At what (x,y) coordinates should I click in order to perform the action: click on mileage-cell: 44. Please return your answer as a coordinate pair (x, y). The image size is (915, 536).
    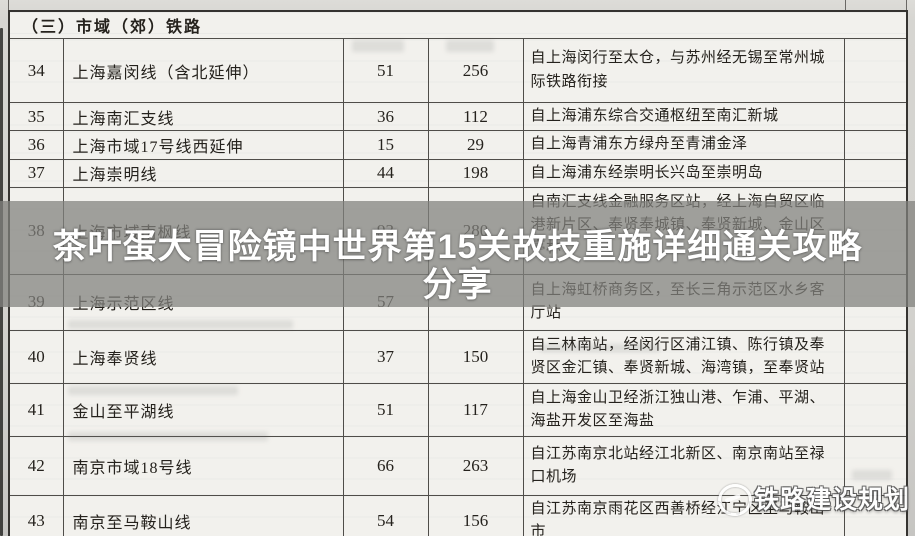
    Looking at the image, I should click on (385, 173).